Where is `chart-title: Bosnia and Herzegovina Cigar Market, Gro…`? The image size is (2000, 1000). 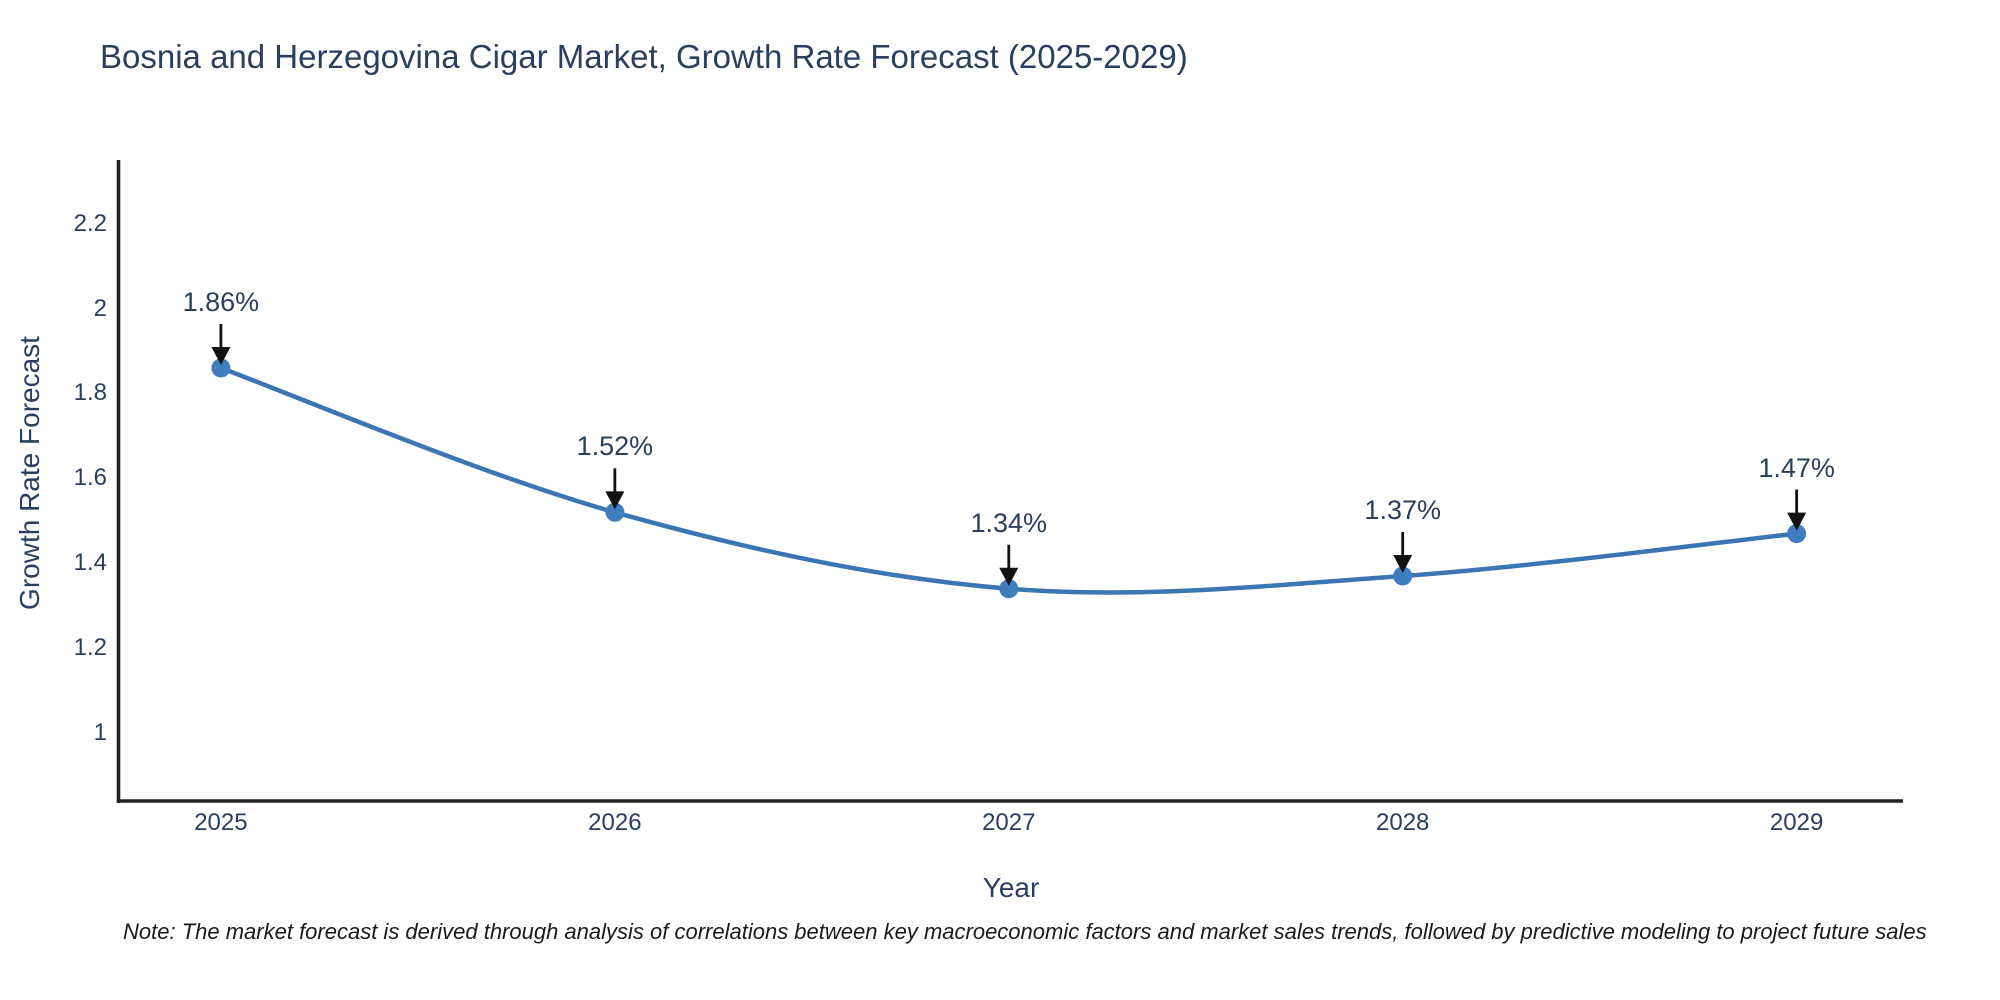
chart-title: Bosnia and Herzegovina Cigar Market, Gro… is located at coordinates (644, 56).